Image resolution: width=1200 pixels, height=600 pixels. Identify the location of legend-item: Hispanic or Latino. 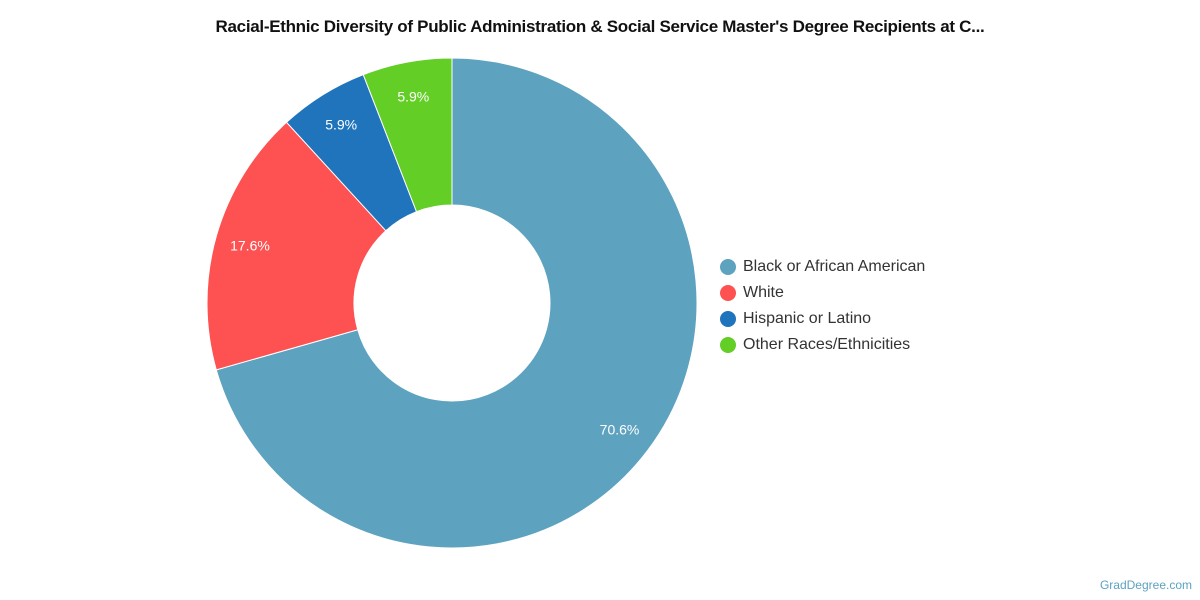
(822, 319).